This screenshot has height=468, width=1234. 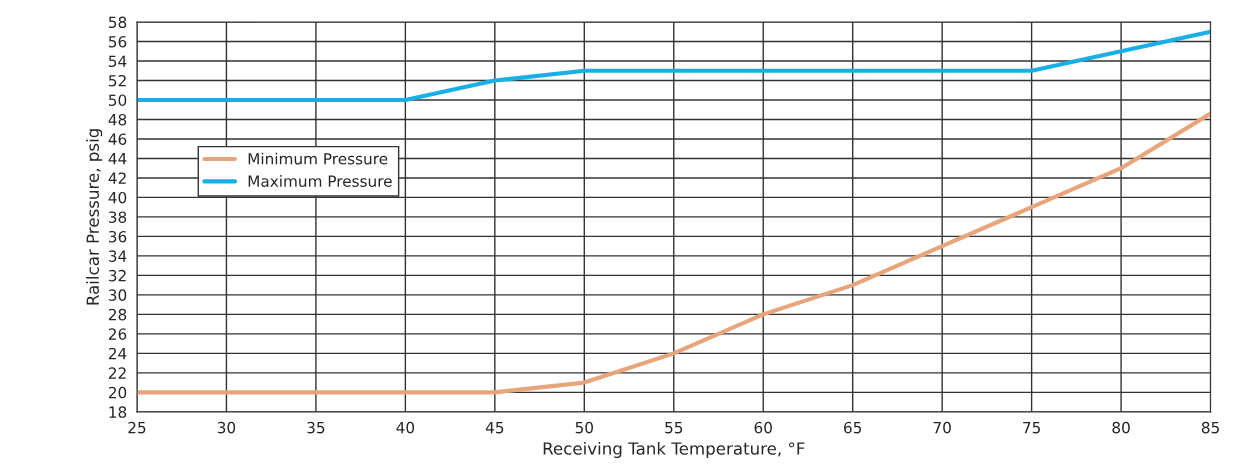 What do you see at coordinates (1121, 427) in the screenshot?
I see `x-tick-label: 80` at bounding box center [1121, 427].